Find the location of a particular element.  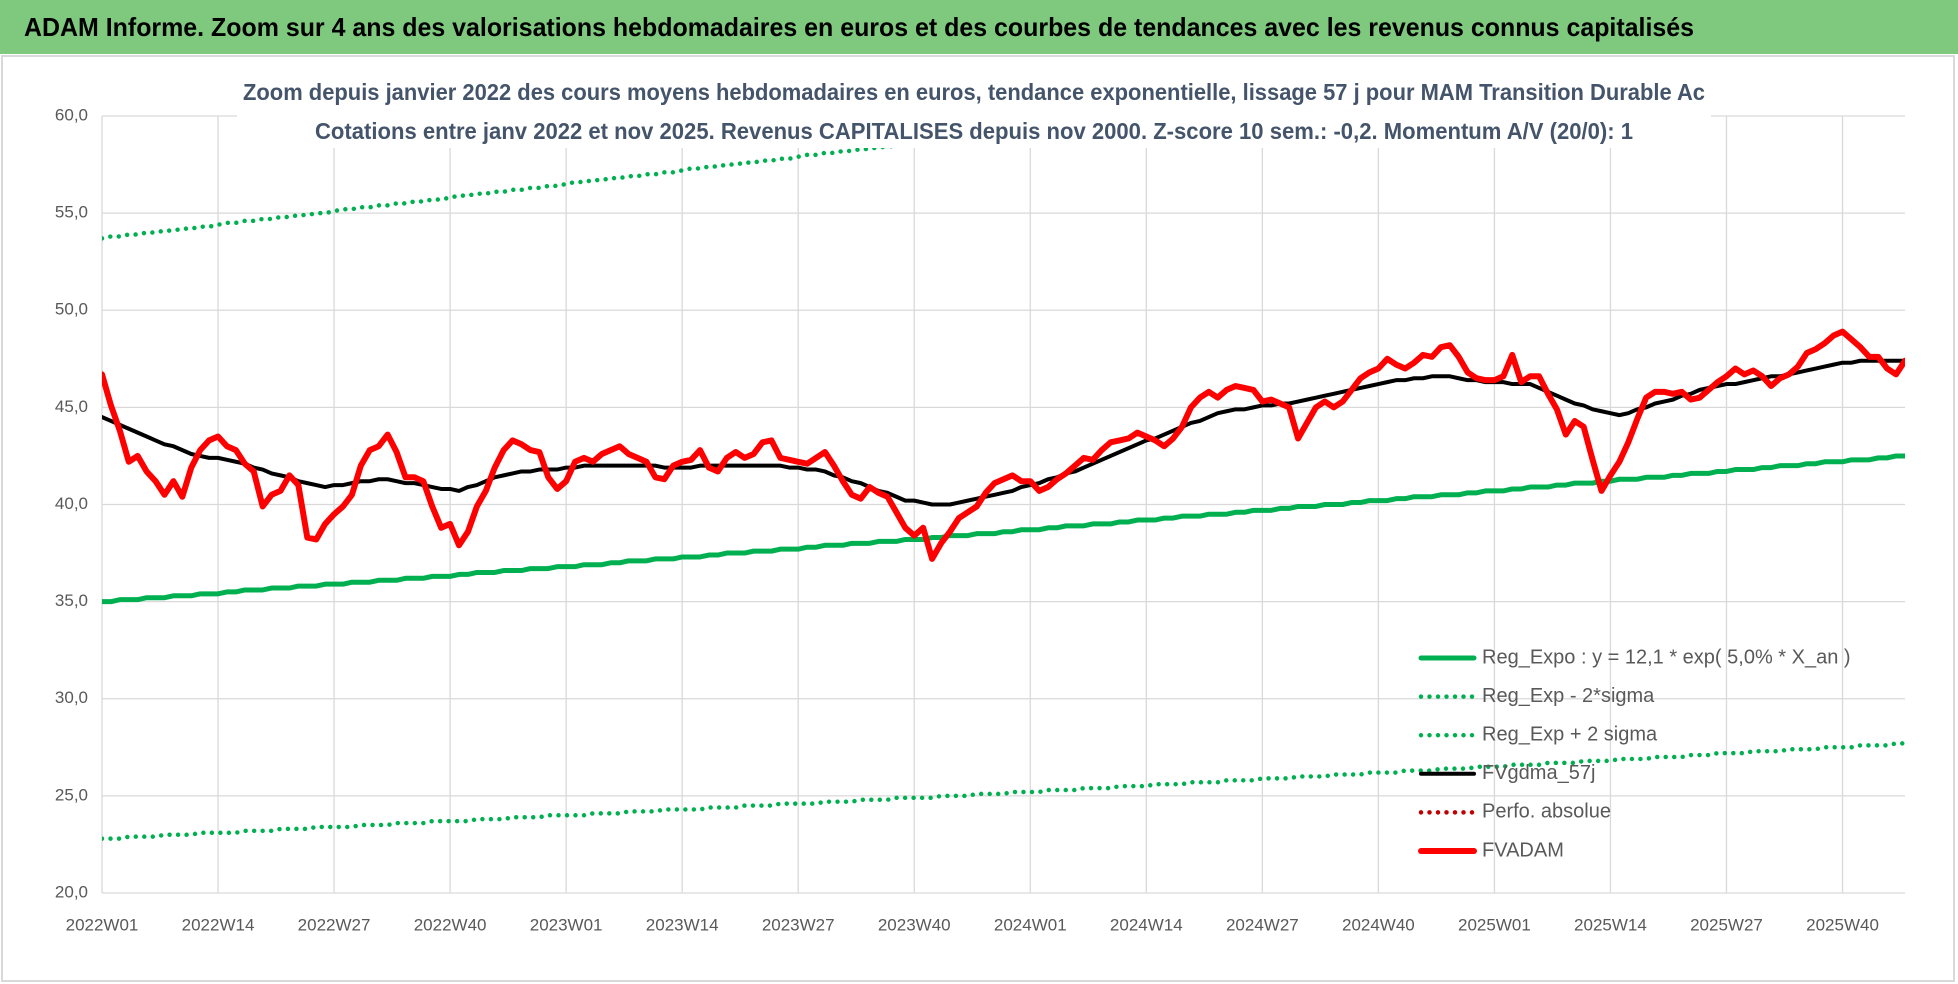

y-tick-label: 60,0 is located at coordinates (71, 114).